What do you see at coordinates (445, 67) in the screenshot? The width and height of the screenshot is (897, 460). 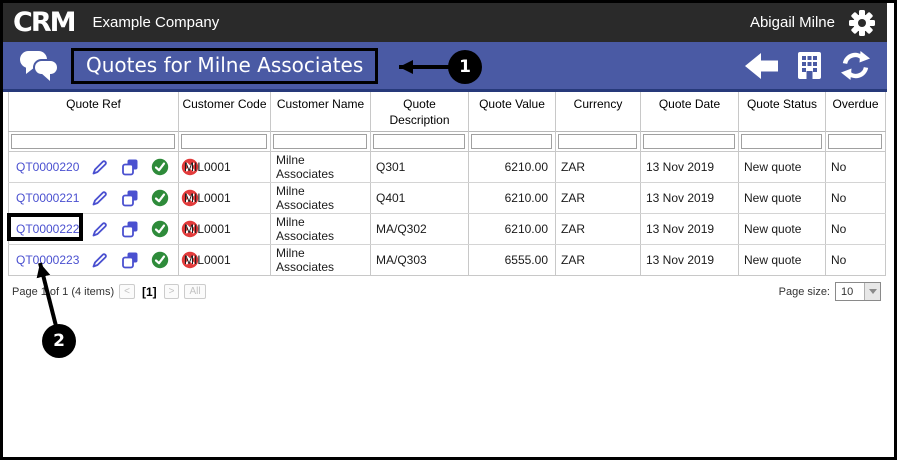 I see `toolbar: Quotes for Milne Associates` at bounding box center [445, 67].